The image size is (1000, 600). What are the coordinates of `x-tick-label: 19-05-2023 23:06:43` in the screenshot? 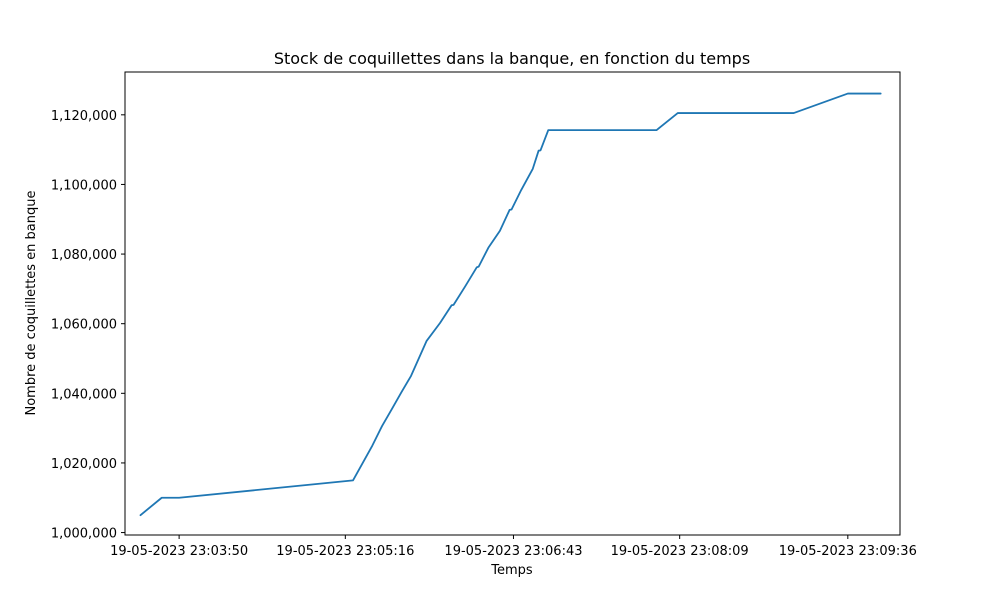 It's located at (513, 551).